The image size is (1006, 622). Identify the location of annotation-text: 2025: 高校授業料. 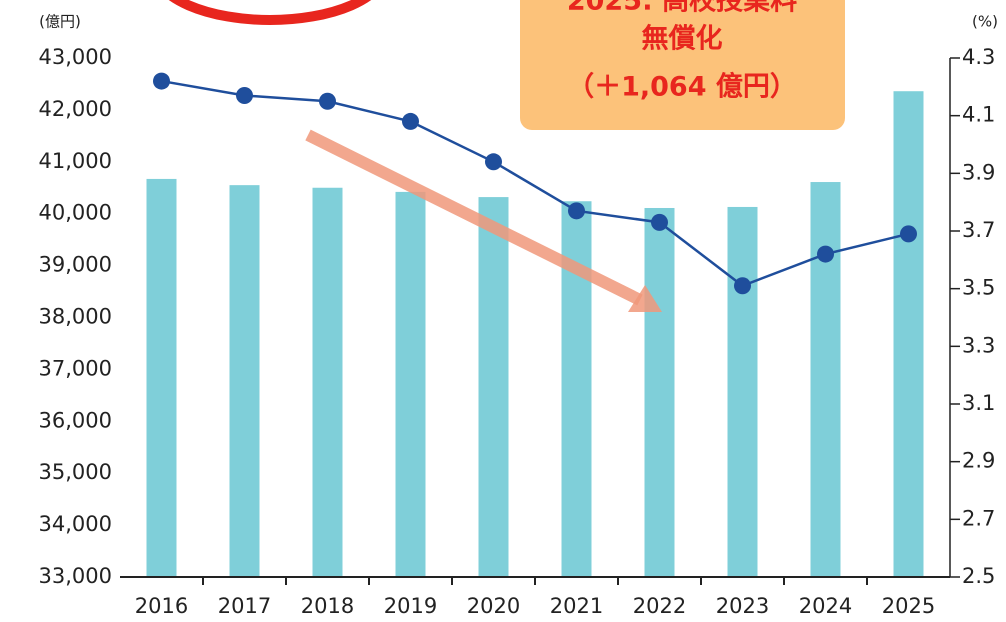
(682, 8).